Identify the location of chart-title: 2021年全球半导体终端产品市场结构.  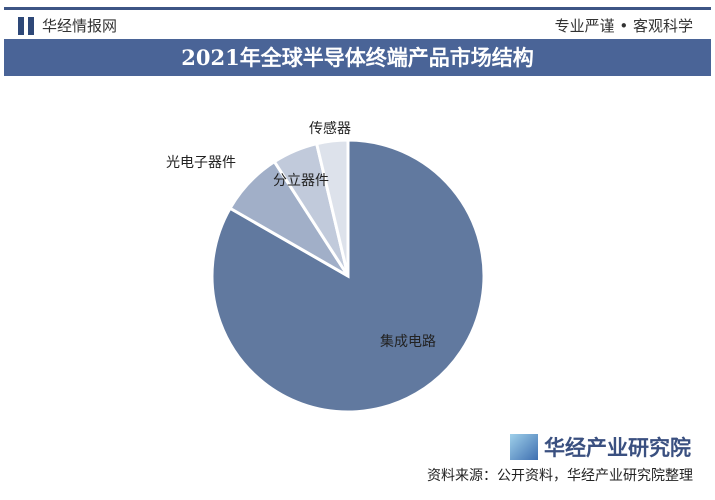
(357, 57).